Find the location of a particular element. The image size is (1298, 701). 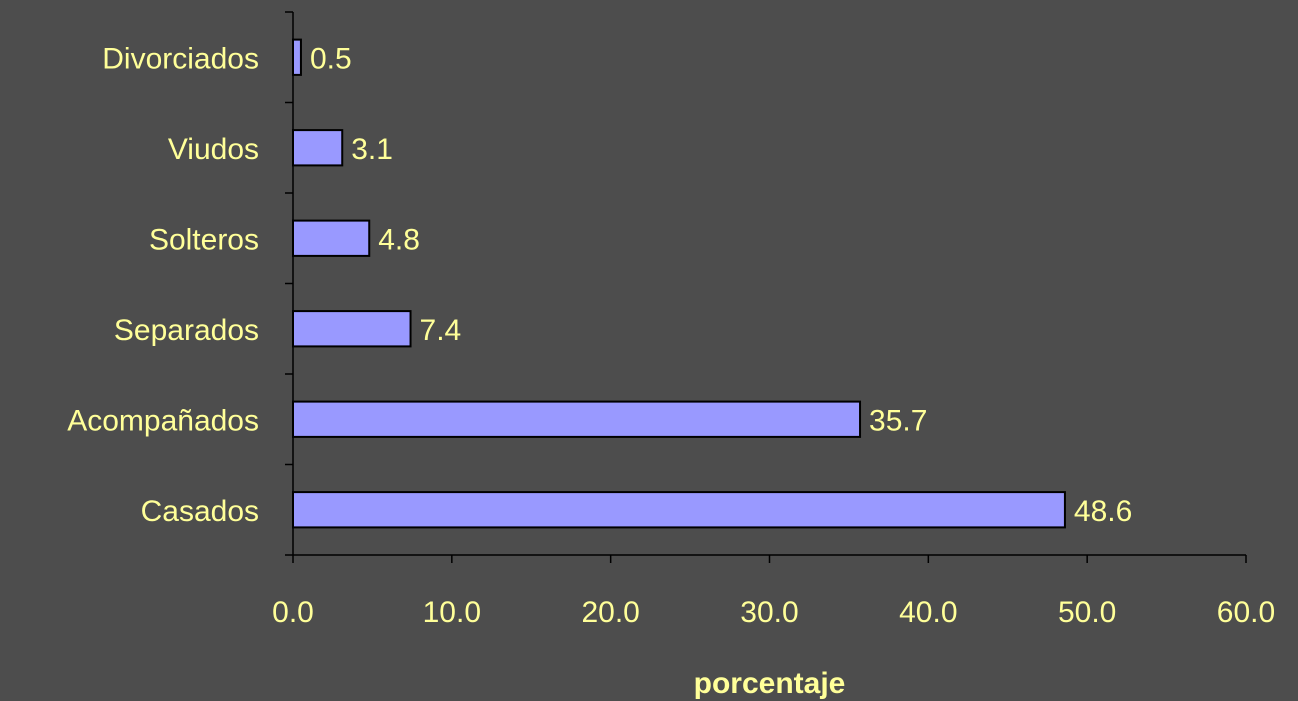

value-label: 48.6 is located at coordinates (1103, 511).